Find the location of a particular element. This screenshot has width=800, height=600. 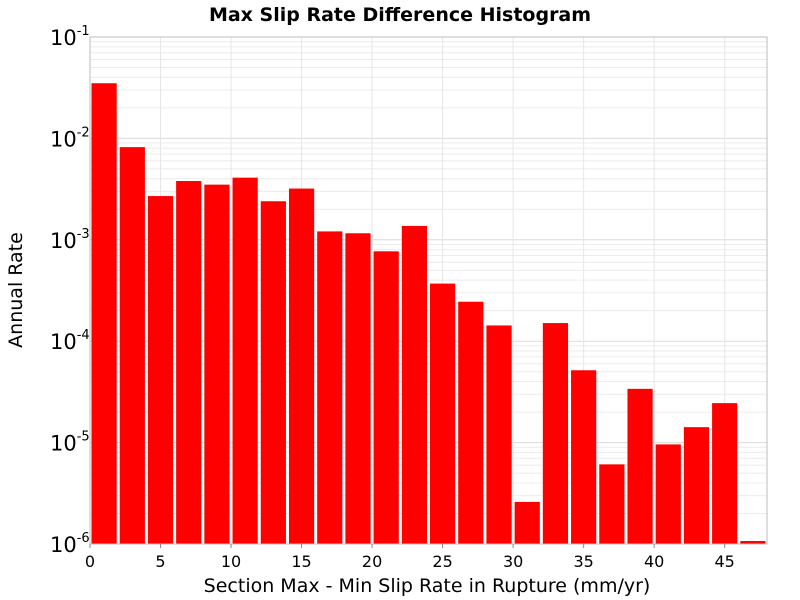

y-tick-label: 10⁻⁵ is located at coordinates (70, 443).